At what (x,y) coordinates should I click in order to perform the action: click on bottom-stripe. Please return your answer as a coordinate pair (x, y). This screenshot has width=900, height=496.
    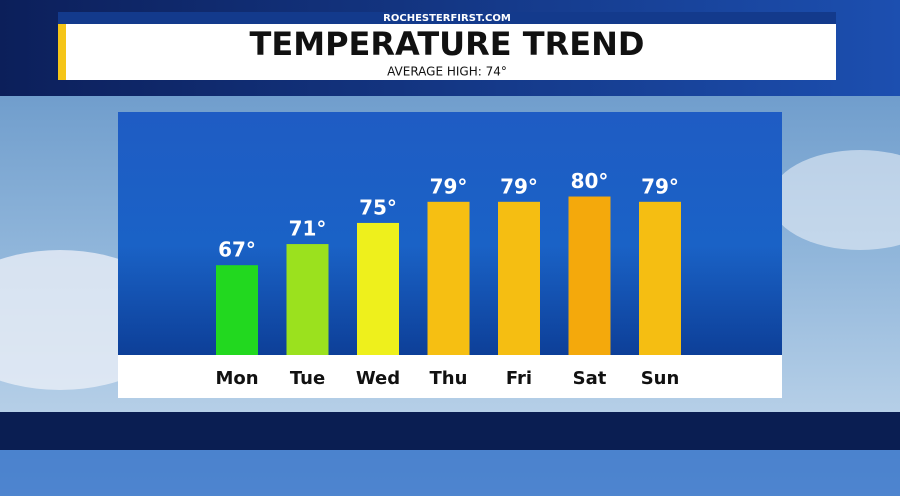
    Looking at the image, I should click on (450, 473).